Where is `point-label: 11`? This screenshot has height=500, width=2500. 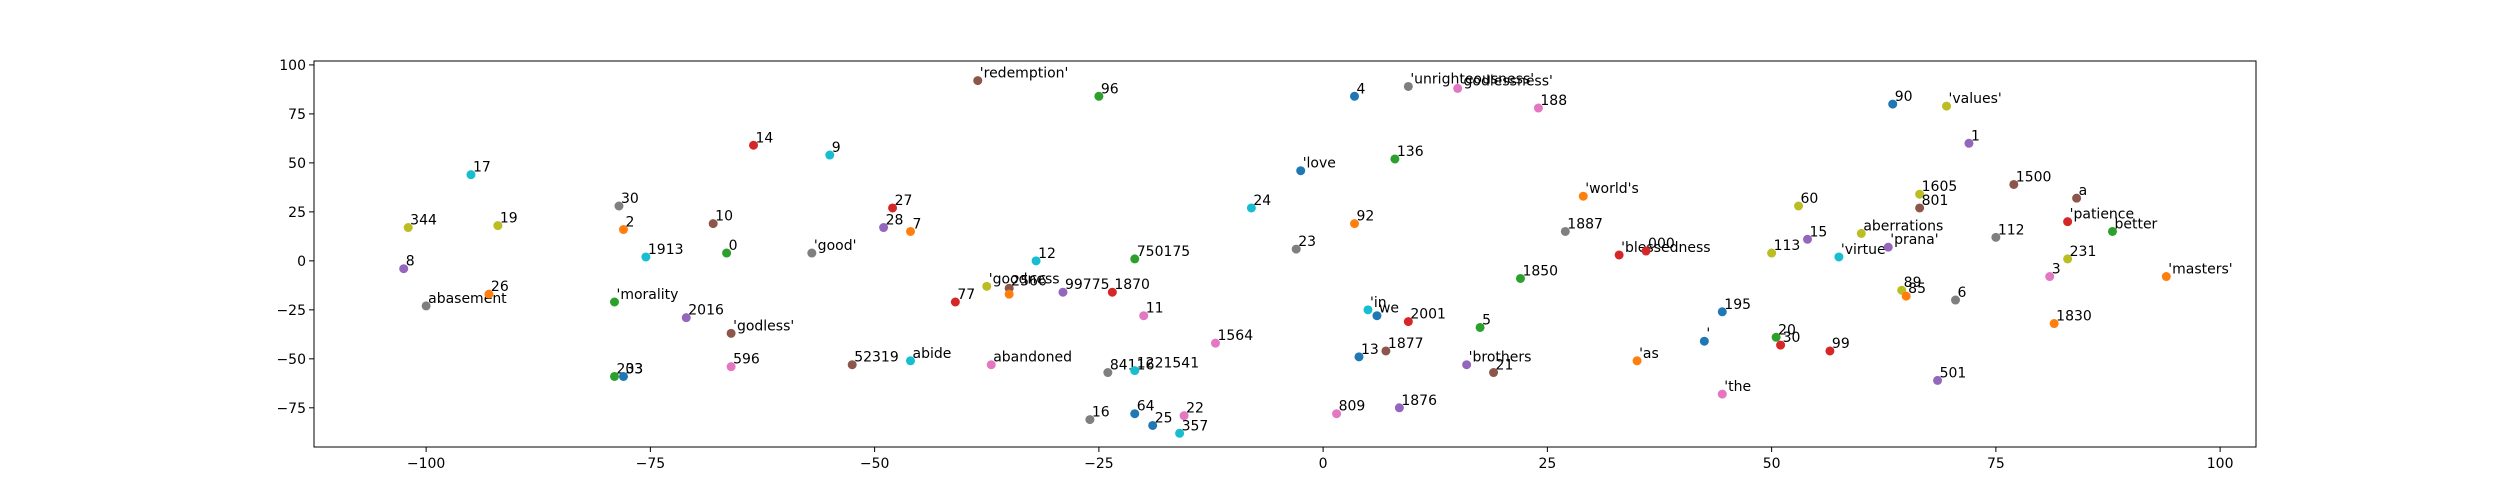
point-label: 11 is located at coordinates (1155, 309).